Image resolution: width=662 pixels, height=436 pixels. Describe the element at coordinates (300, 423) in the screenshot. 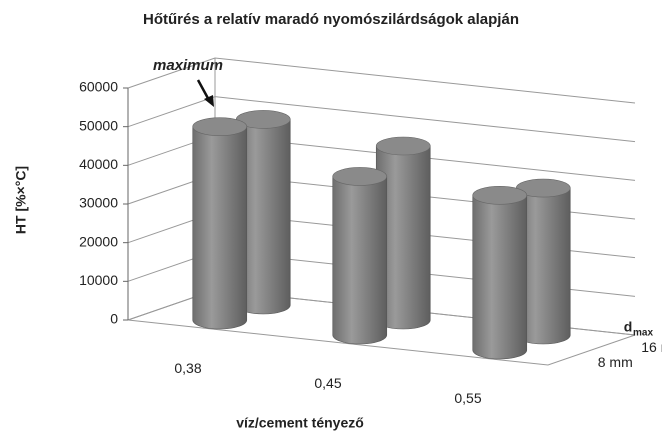

I see `x-axis-title: víz/cement tényező` at that location.